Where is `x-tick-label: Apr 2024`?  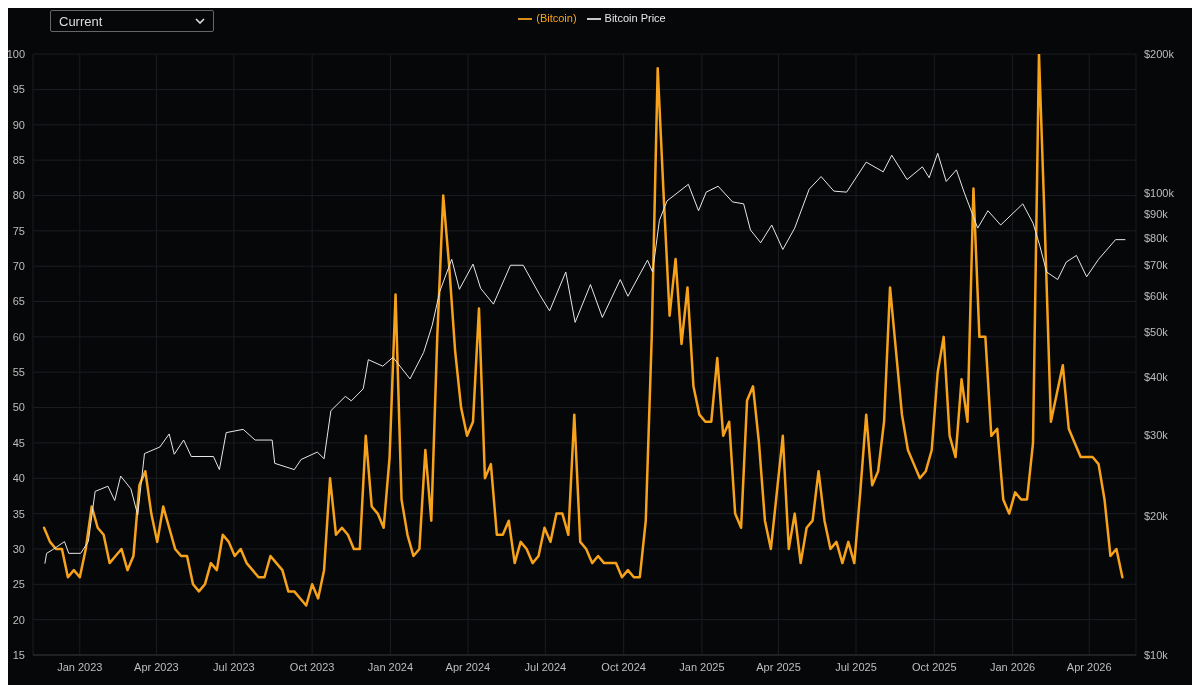
x-tick-label: Apr 2024 is located at coordinates (468, 666).